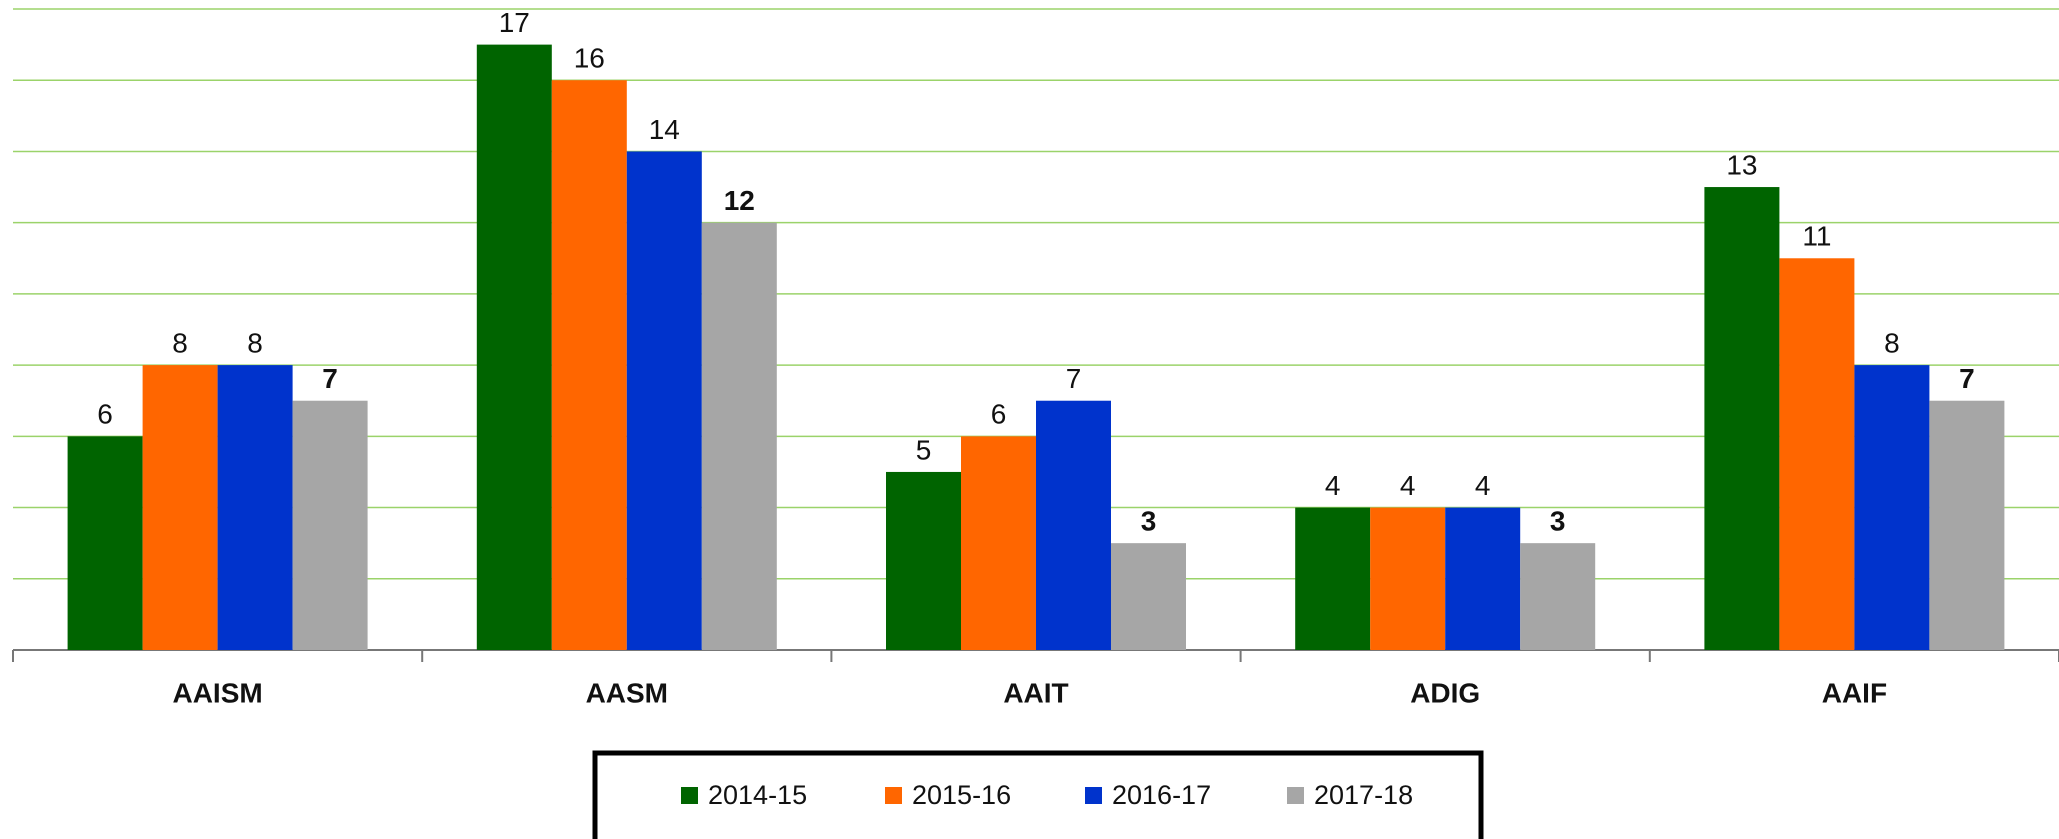 Image resolution: width=2059 pixels, height=839 pixels. What do you see at coordinates (961, 795) in the screenshot?
I see `legend-label: 2015-16` at bounding box center [961, 795].